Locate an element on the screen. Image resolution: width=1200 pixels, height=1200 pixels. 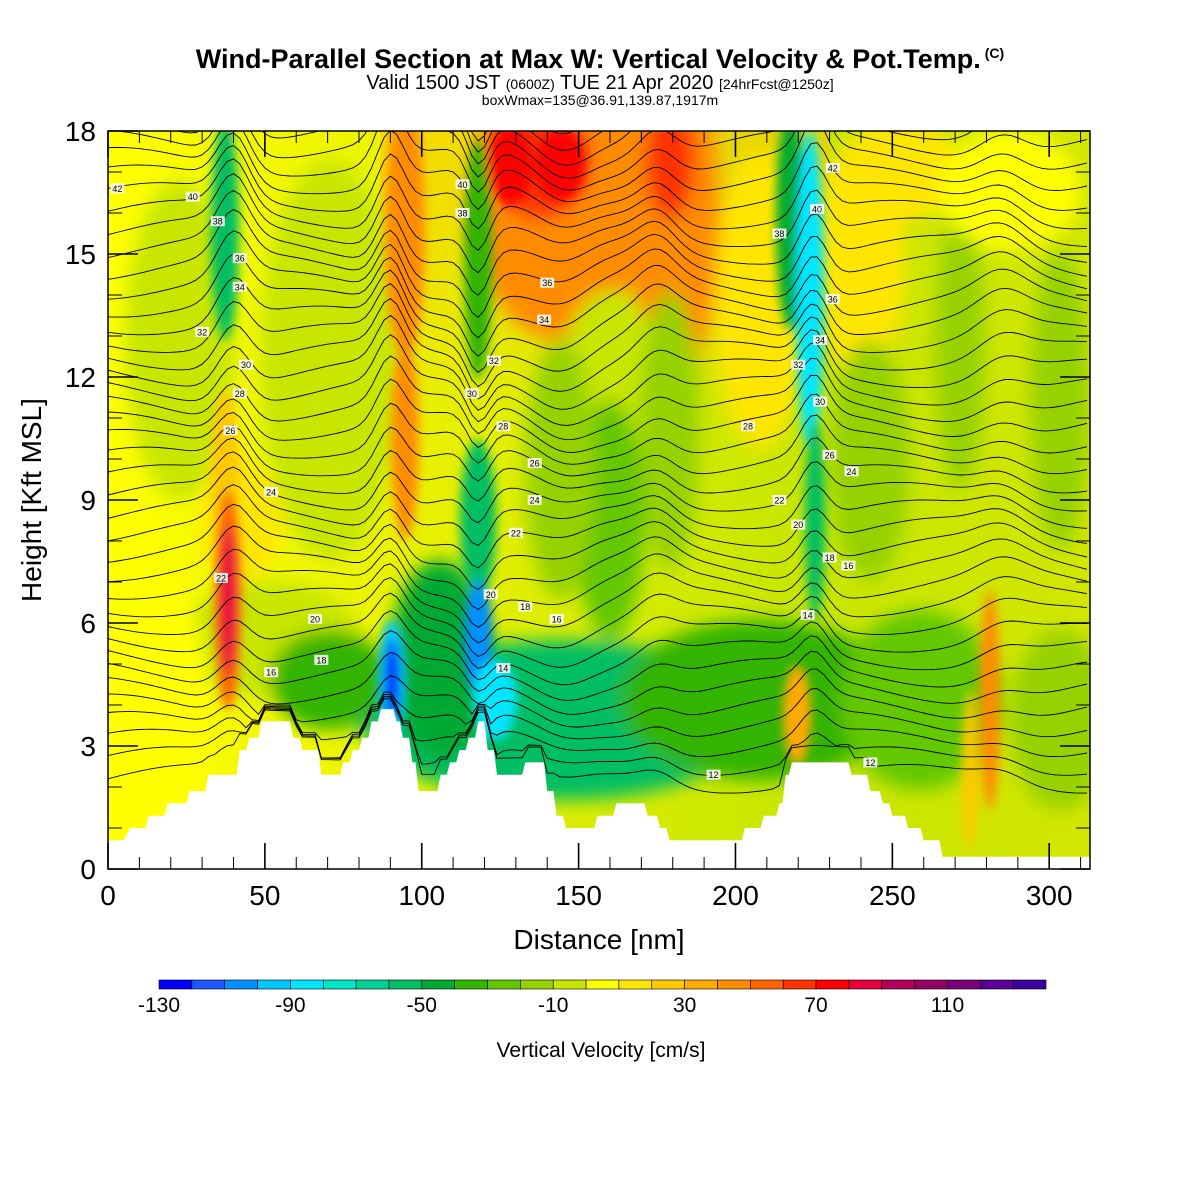
y-tick-label: 12 is located at coordinates (80, 377).